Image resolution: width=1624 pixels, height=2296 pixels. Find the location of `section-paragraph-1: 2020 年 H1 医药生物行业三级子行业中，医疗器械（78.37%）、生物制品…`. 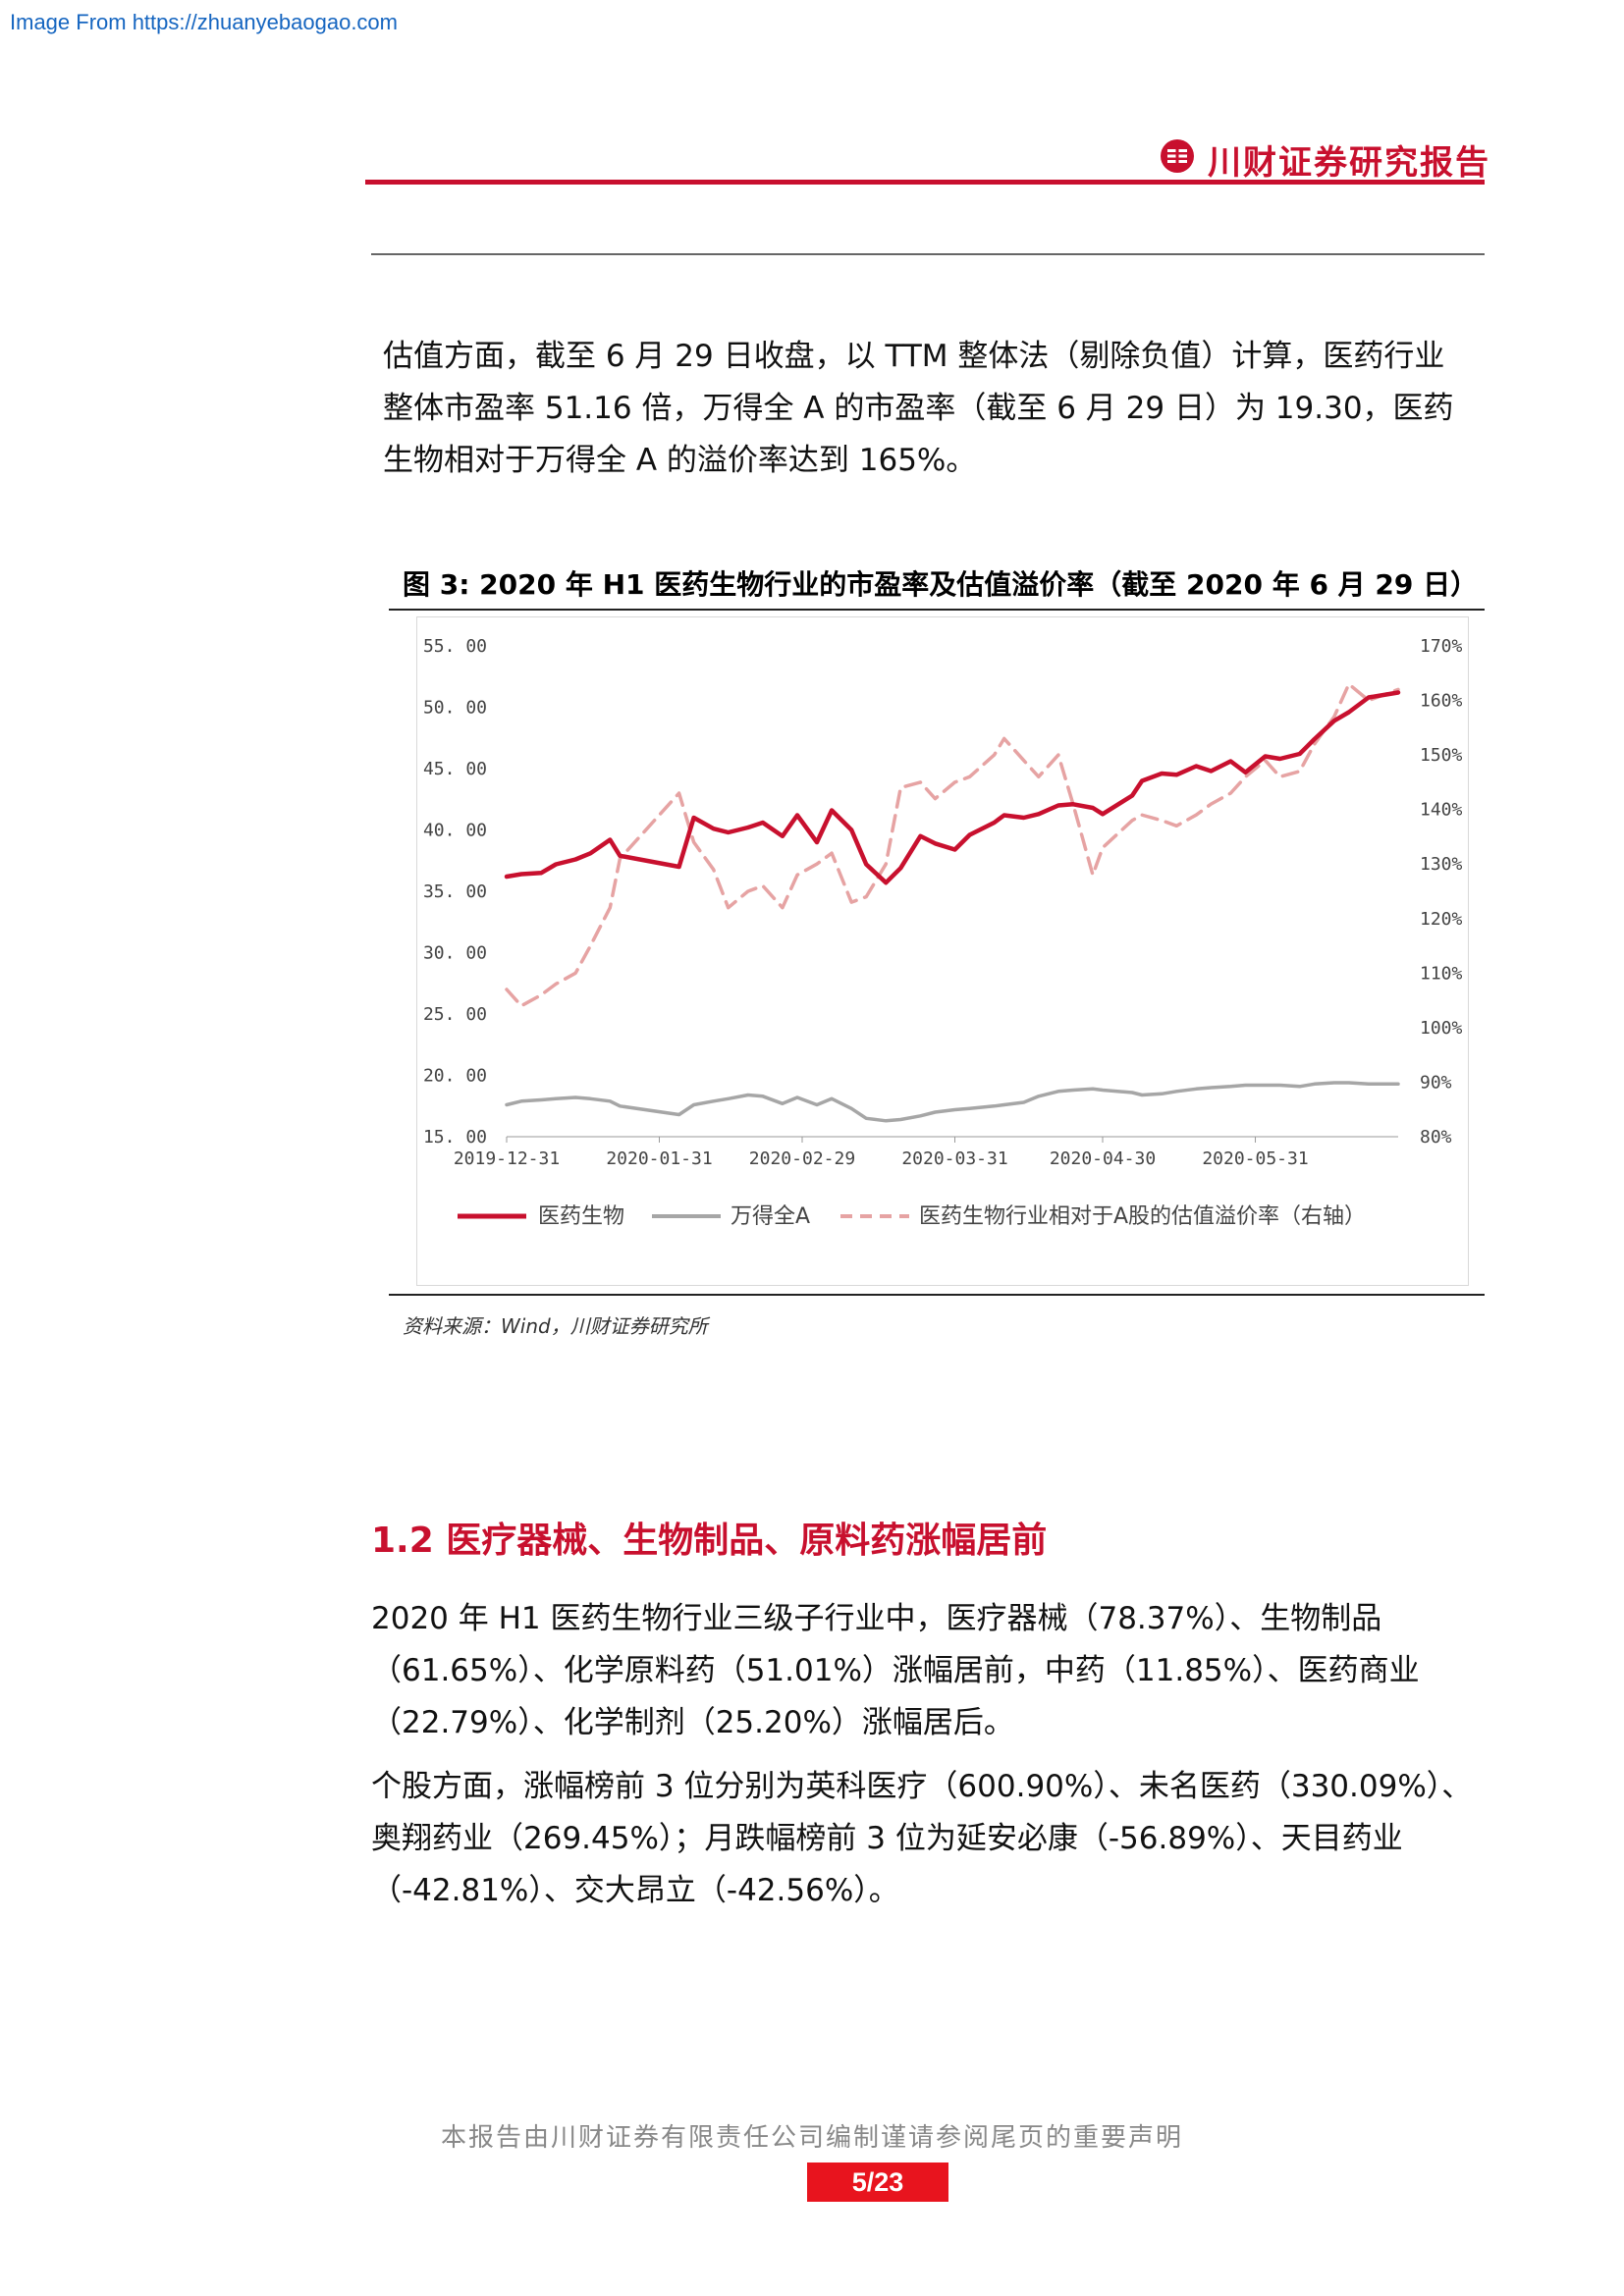

section-paragraph-1: 2020 年 H1 医药生物行业三级子行业中，医疗器械（78.37%）、生物制品… is located at coordinates (895, 1670).